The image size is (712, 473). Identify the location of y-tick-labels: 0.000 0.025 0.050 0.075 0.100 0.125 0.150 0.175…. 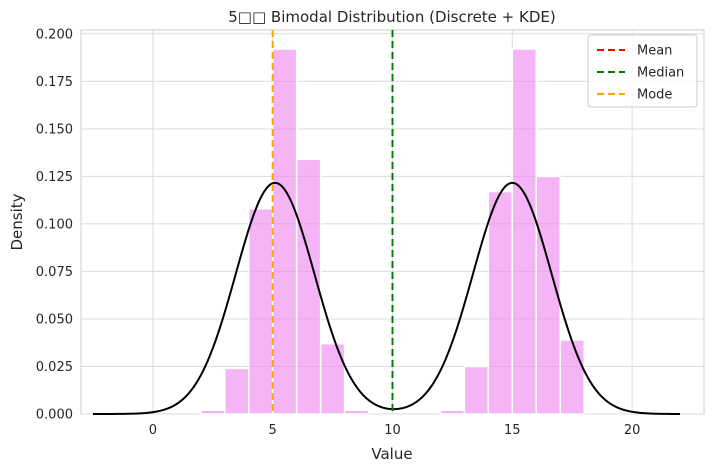
(54, 224).